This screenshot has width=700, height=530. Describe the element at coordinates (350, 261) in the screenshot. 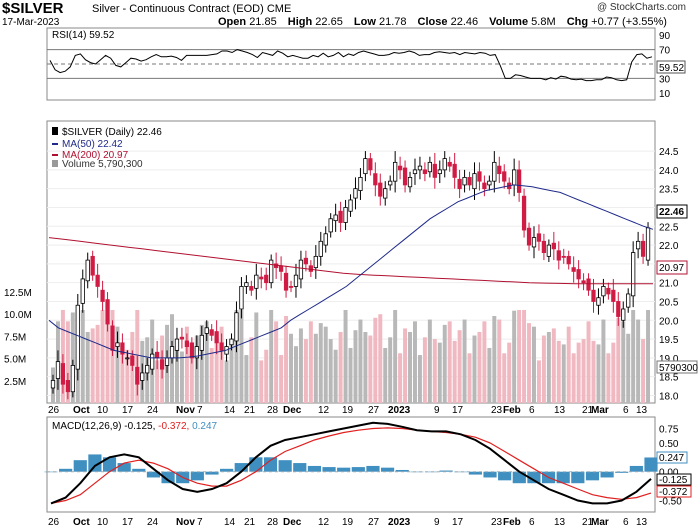

I see `ma200-line` at that location.